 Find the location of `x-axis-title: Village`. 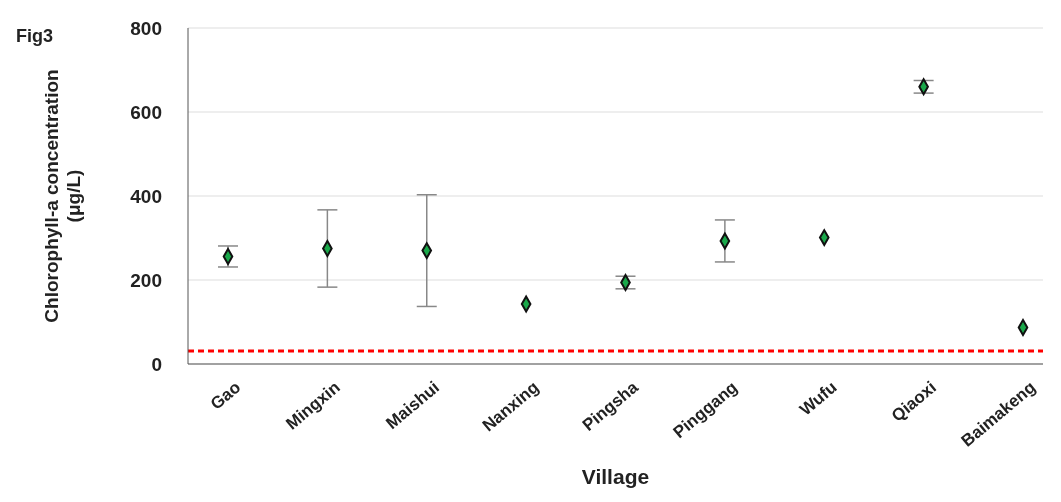

x-axis-title: Village is located at coordinates (615, 476).